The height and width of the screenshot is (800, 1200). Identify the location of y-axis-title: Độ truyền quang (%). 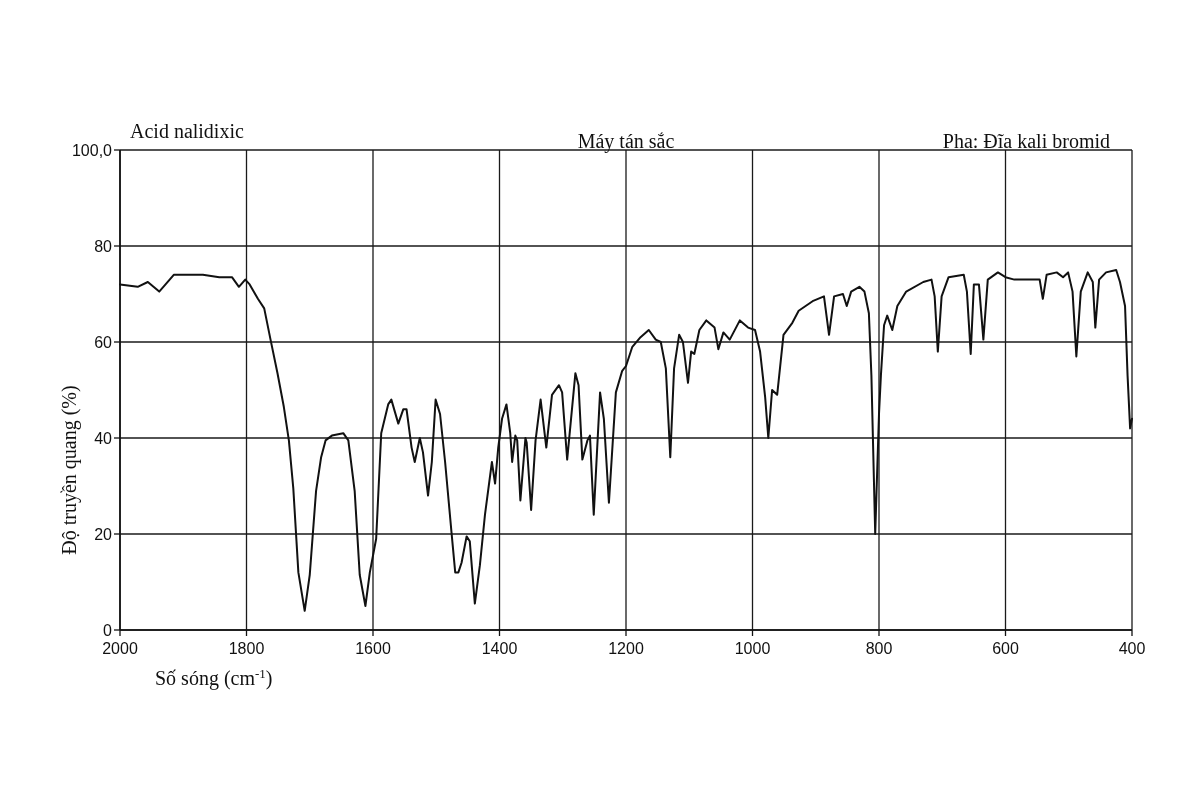
(69, 470).